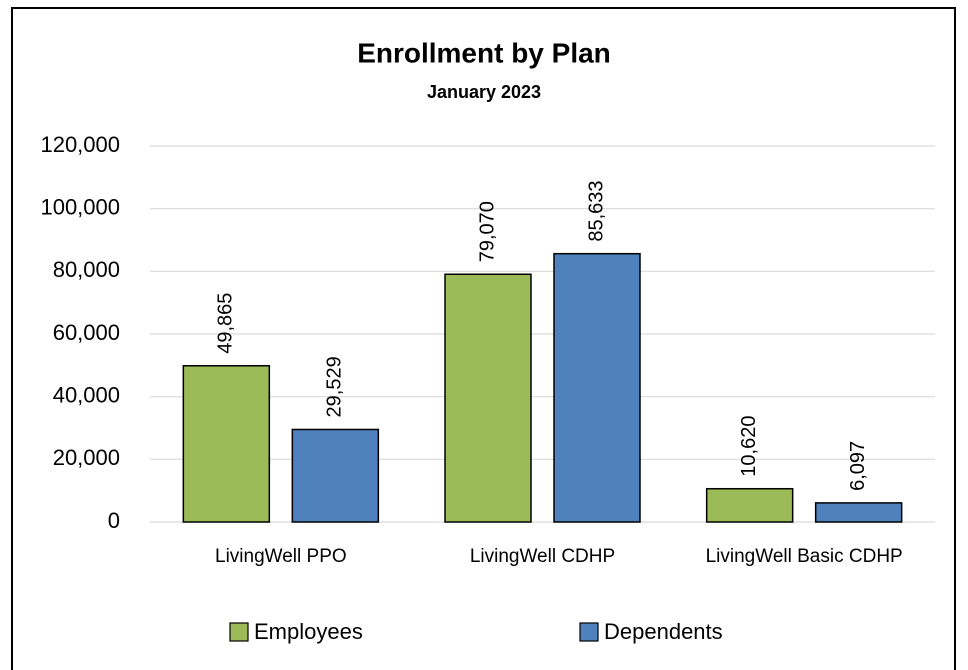 The image size is (968, 670). What do you see at coordinates (281, 556) in the screenshot?
I see `x-tick-label: LivingWell PPO` at bounding box center [281, 556].